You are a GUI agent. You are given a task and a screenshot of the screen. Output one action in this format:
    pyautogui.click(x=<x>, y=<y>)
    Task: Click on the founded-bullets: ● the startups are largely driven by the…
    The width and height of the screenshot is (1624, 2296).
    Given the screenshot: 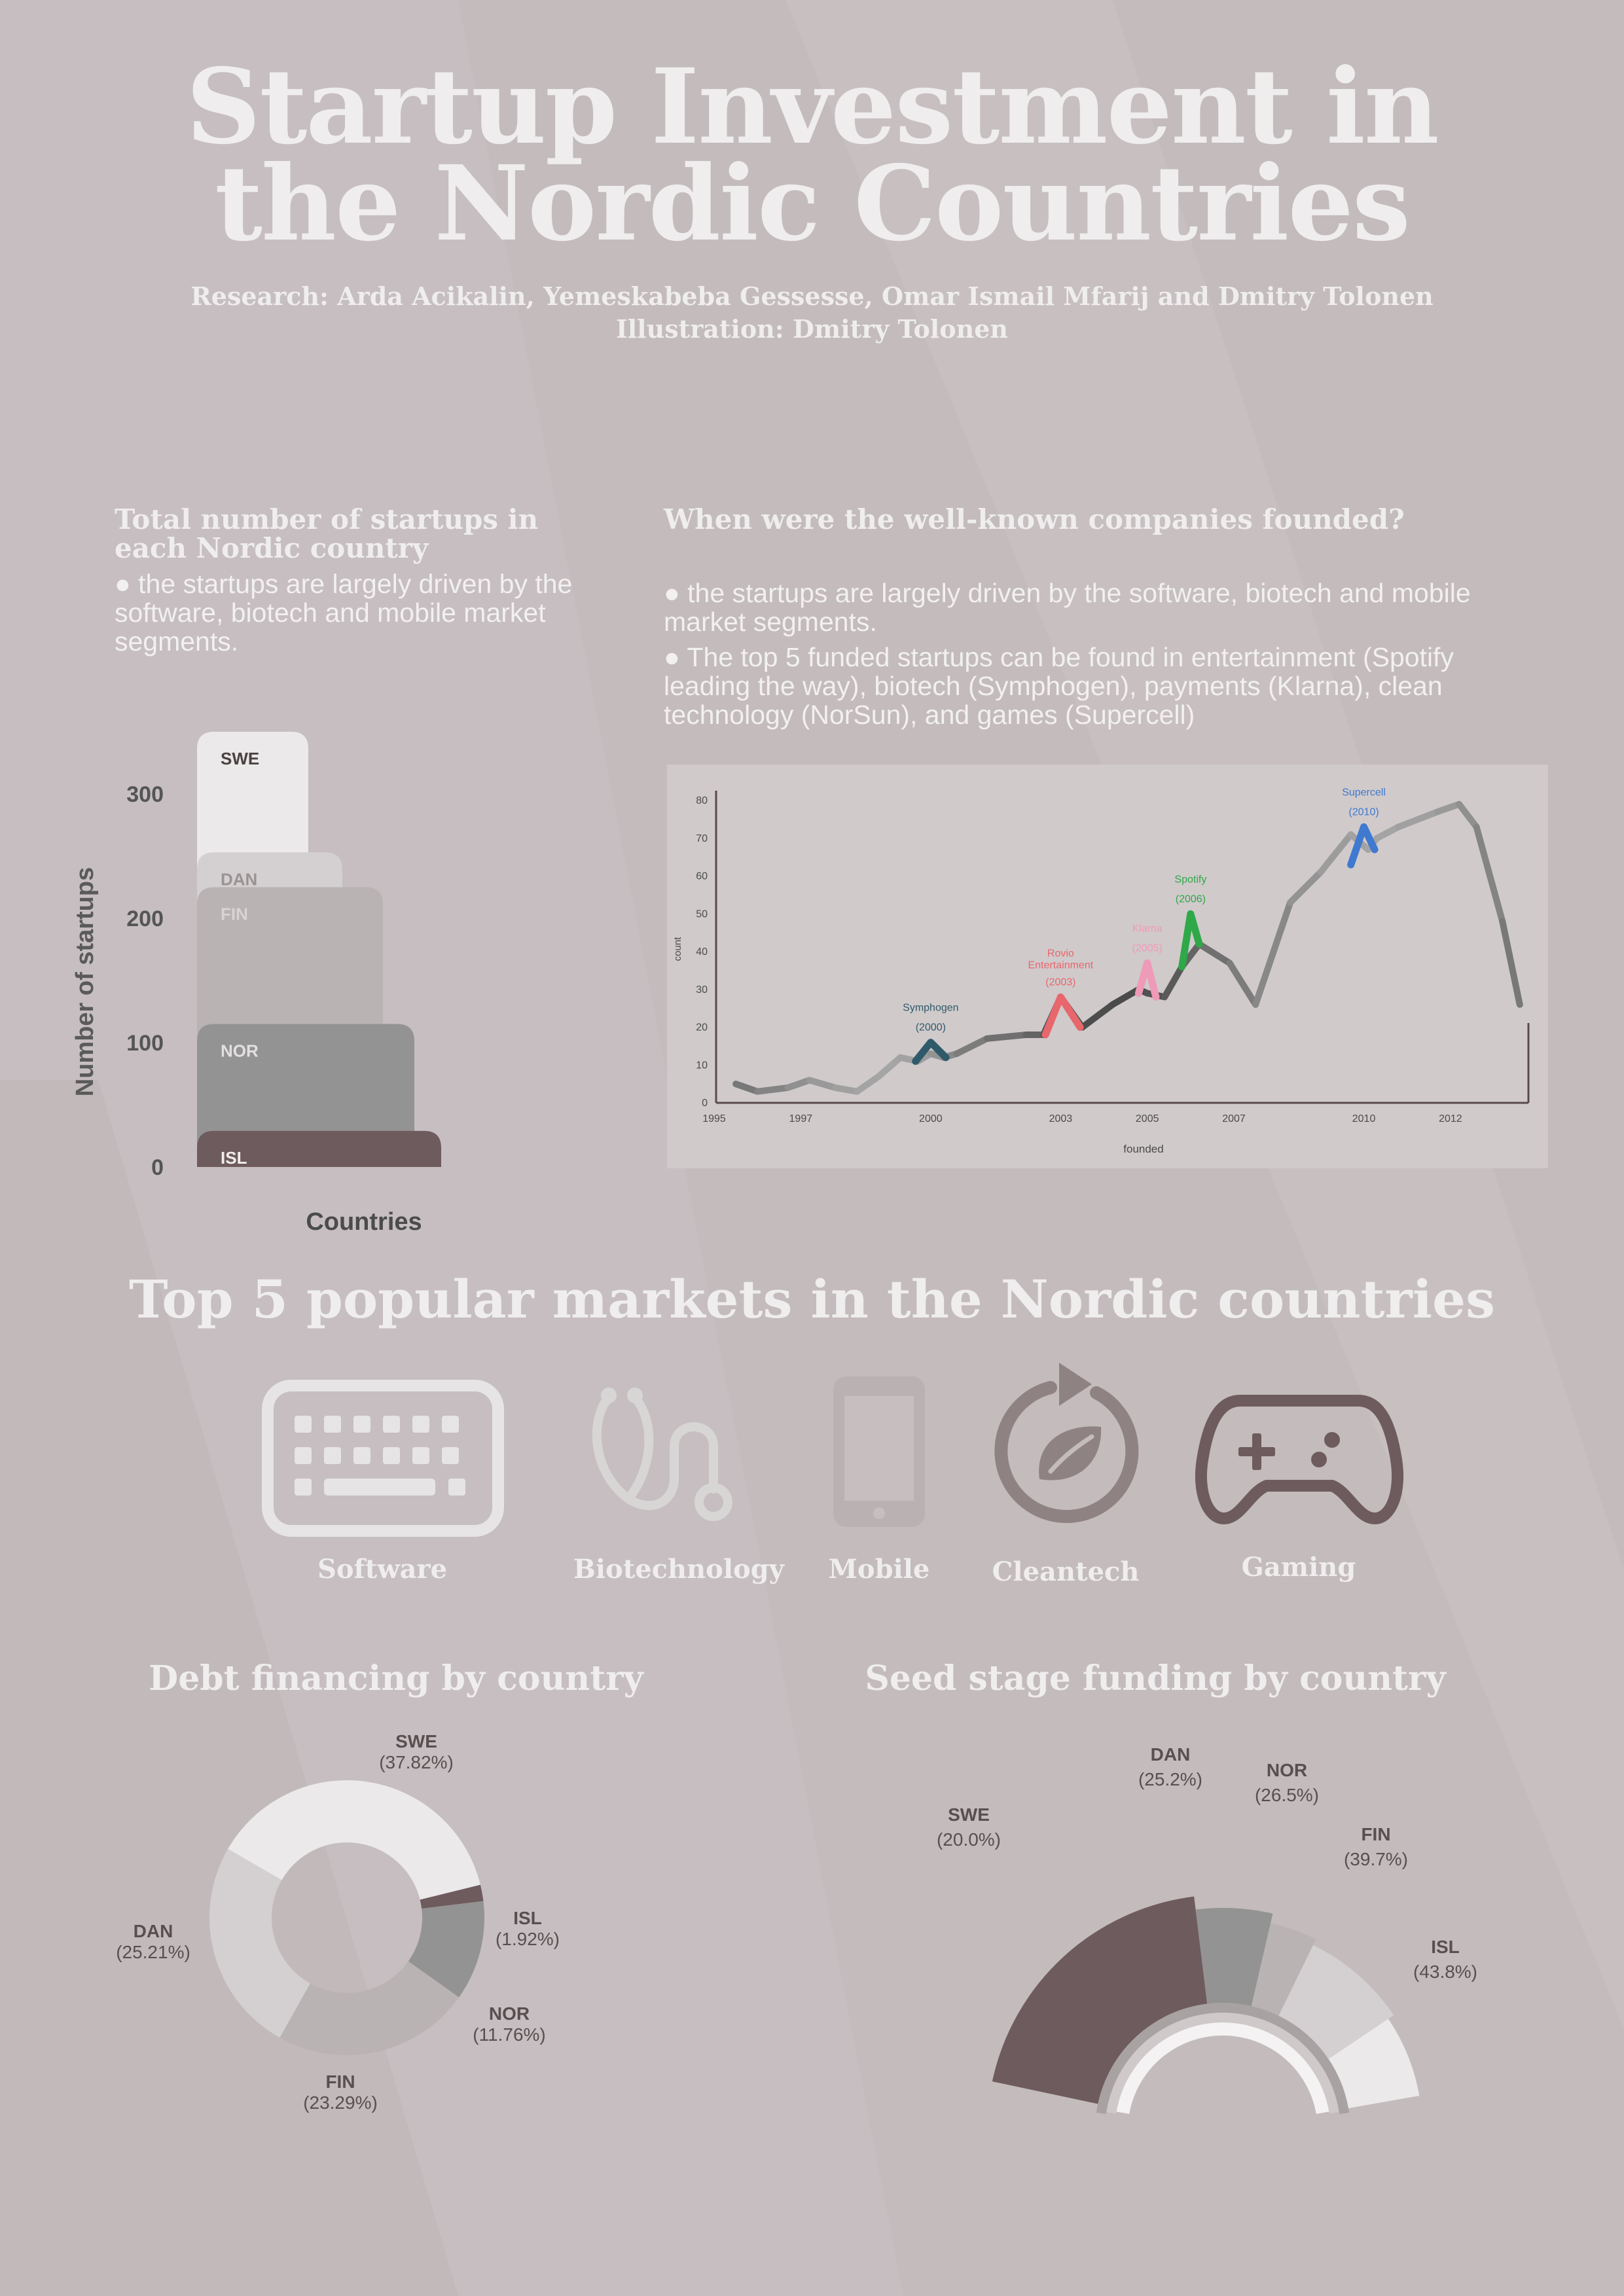 What is the action you would take?
    pyautogui.click(x=1102, y=657)
    